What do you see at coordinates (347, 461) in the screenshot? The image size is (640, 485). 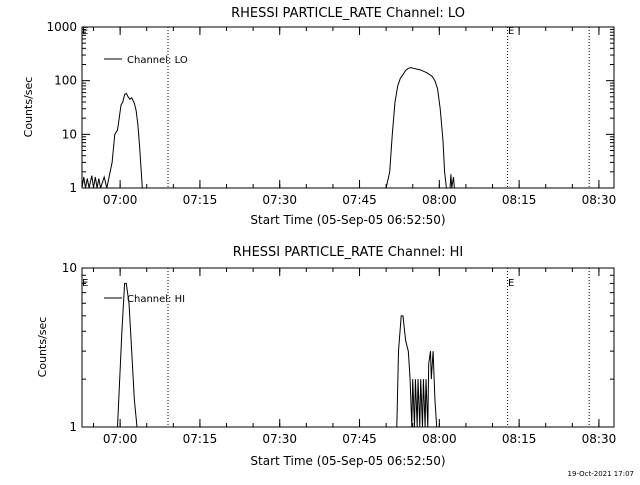 I see `x-axis-label-hi: Start Time (05-Sep-05 06:52:50)` at bounding box center [347, 461].